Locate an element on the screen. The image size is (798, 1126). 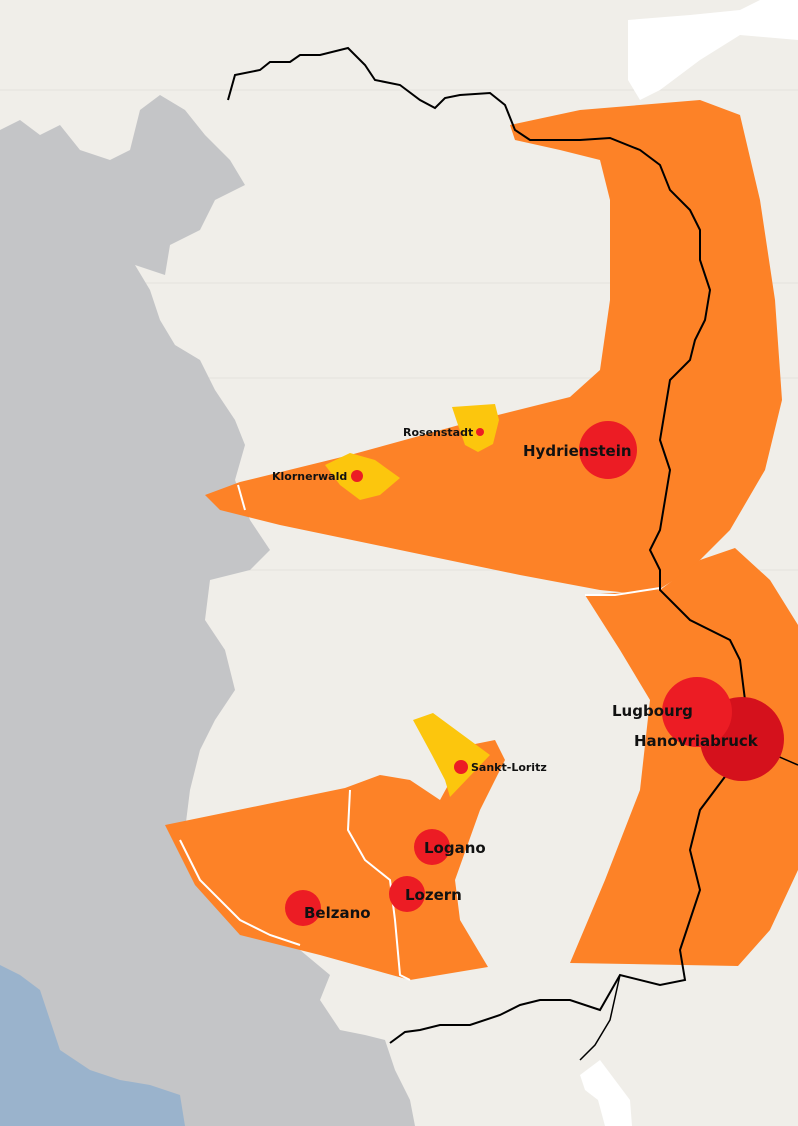
city-marker-logano is located at coordinates (432, 847).